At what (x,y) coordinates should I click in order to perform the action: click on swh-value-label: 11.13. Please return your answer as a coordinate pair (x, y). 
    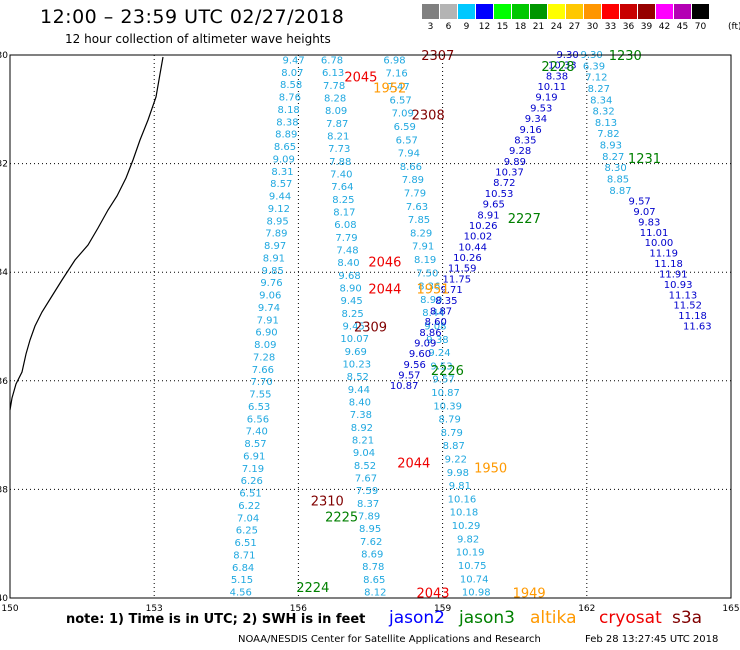
    Looking at the image, I should click on (683, 295).